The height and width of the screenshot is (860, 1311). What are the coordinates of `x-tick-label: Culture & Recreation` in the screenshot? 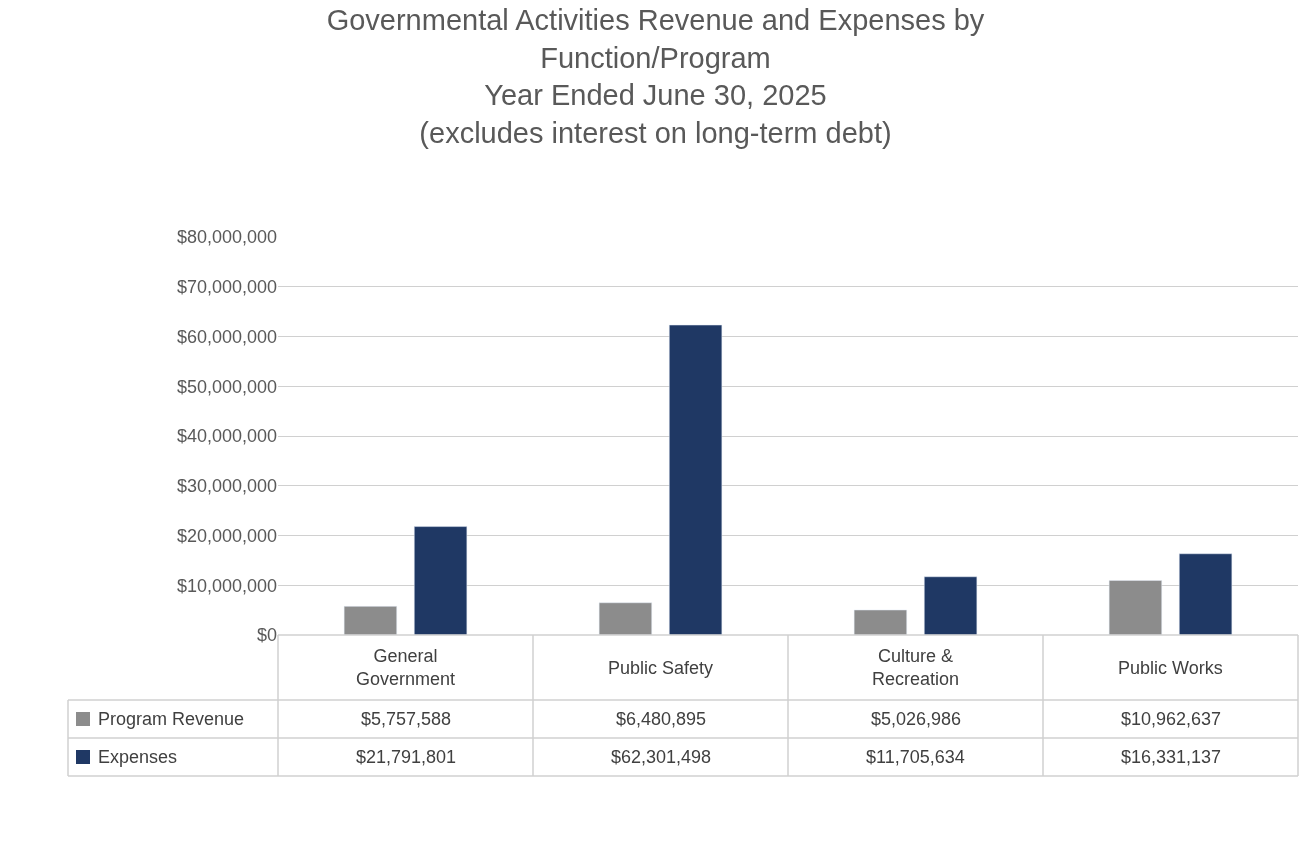 It's located at (916, 668).